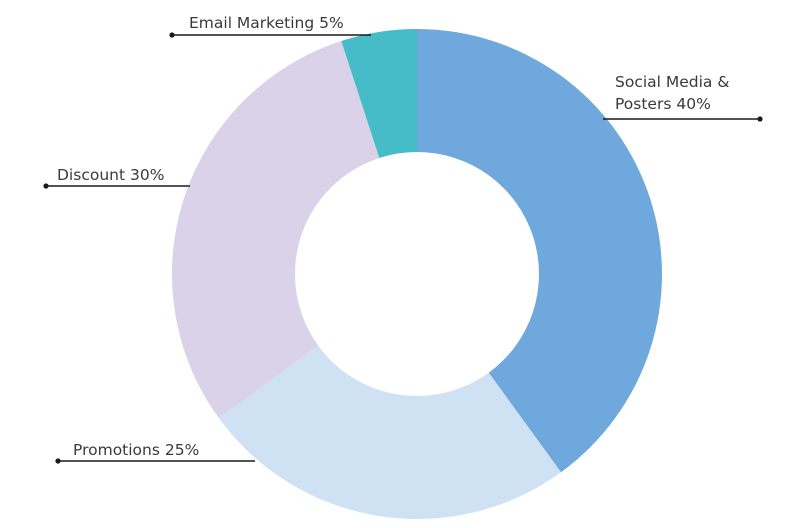 The width and height of the screenshot is (798, 528). I want to click on slice-email-marketing-5pct, so click(379, 93).